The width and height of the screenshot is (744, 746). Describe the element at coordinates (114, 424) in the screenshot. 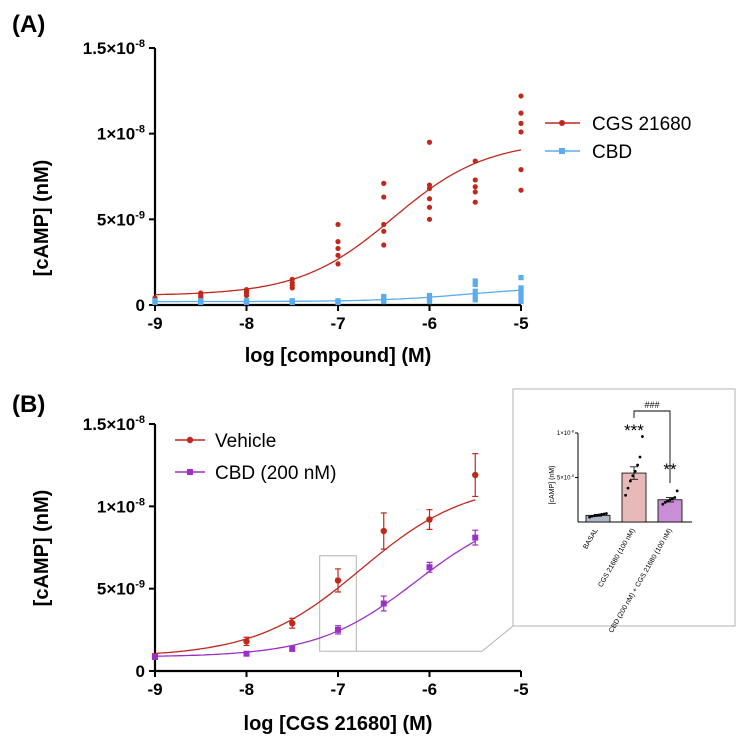

I see `panel-b-y-tick-label: 1.5×10-8` at that location.